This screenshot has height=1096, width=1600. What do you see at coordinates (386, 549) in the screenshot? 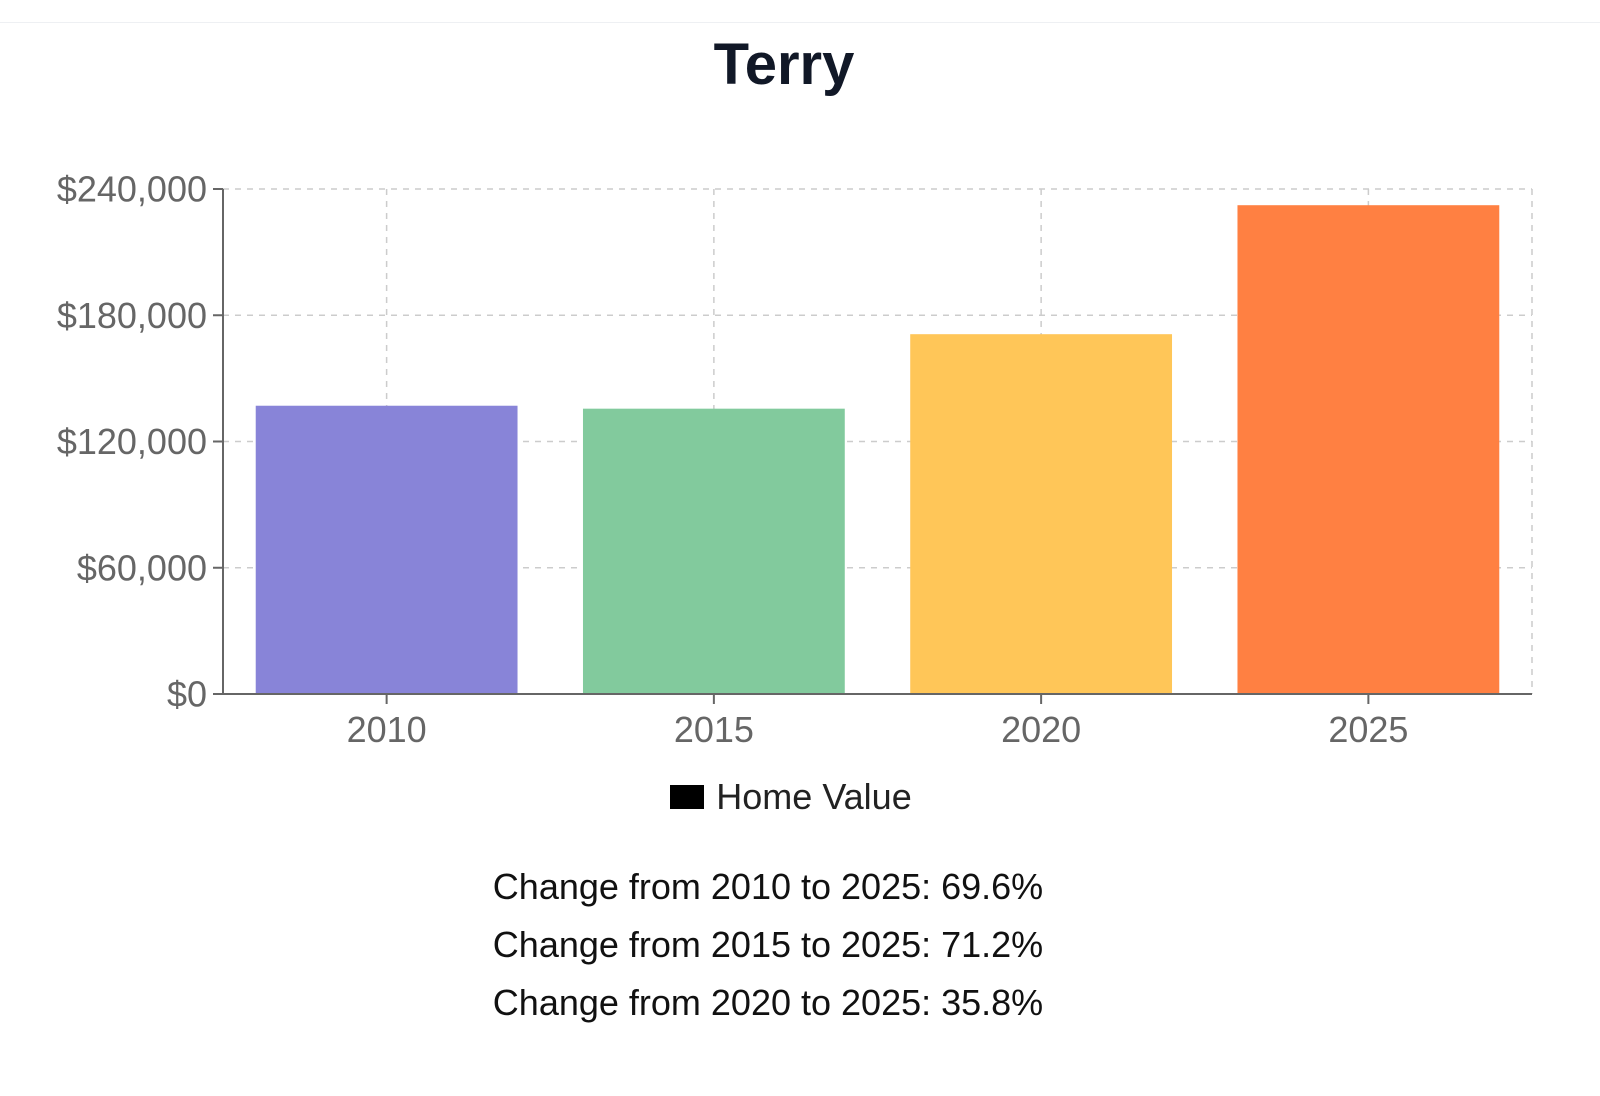
I see `bar-2010` at bounding box center [386, 549].